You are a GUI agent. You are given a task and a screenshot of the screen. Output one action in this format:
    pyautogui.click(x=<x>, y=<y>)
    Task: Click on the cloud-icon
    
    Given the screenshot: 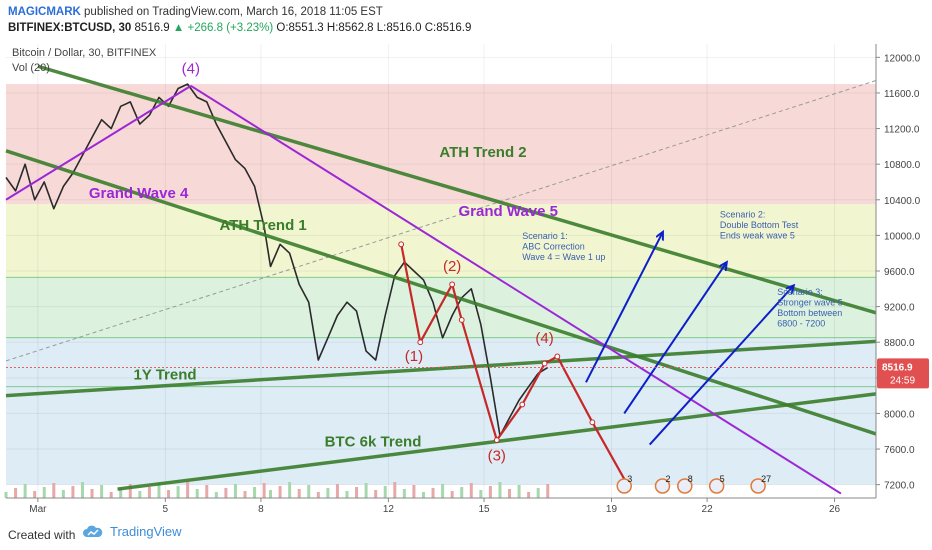 What is the action you would take?
    pyautogui.click(x=93, y=531)
    